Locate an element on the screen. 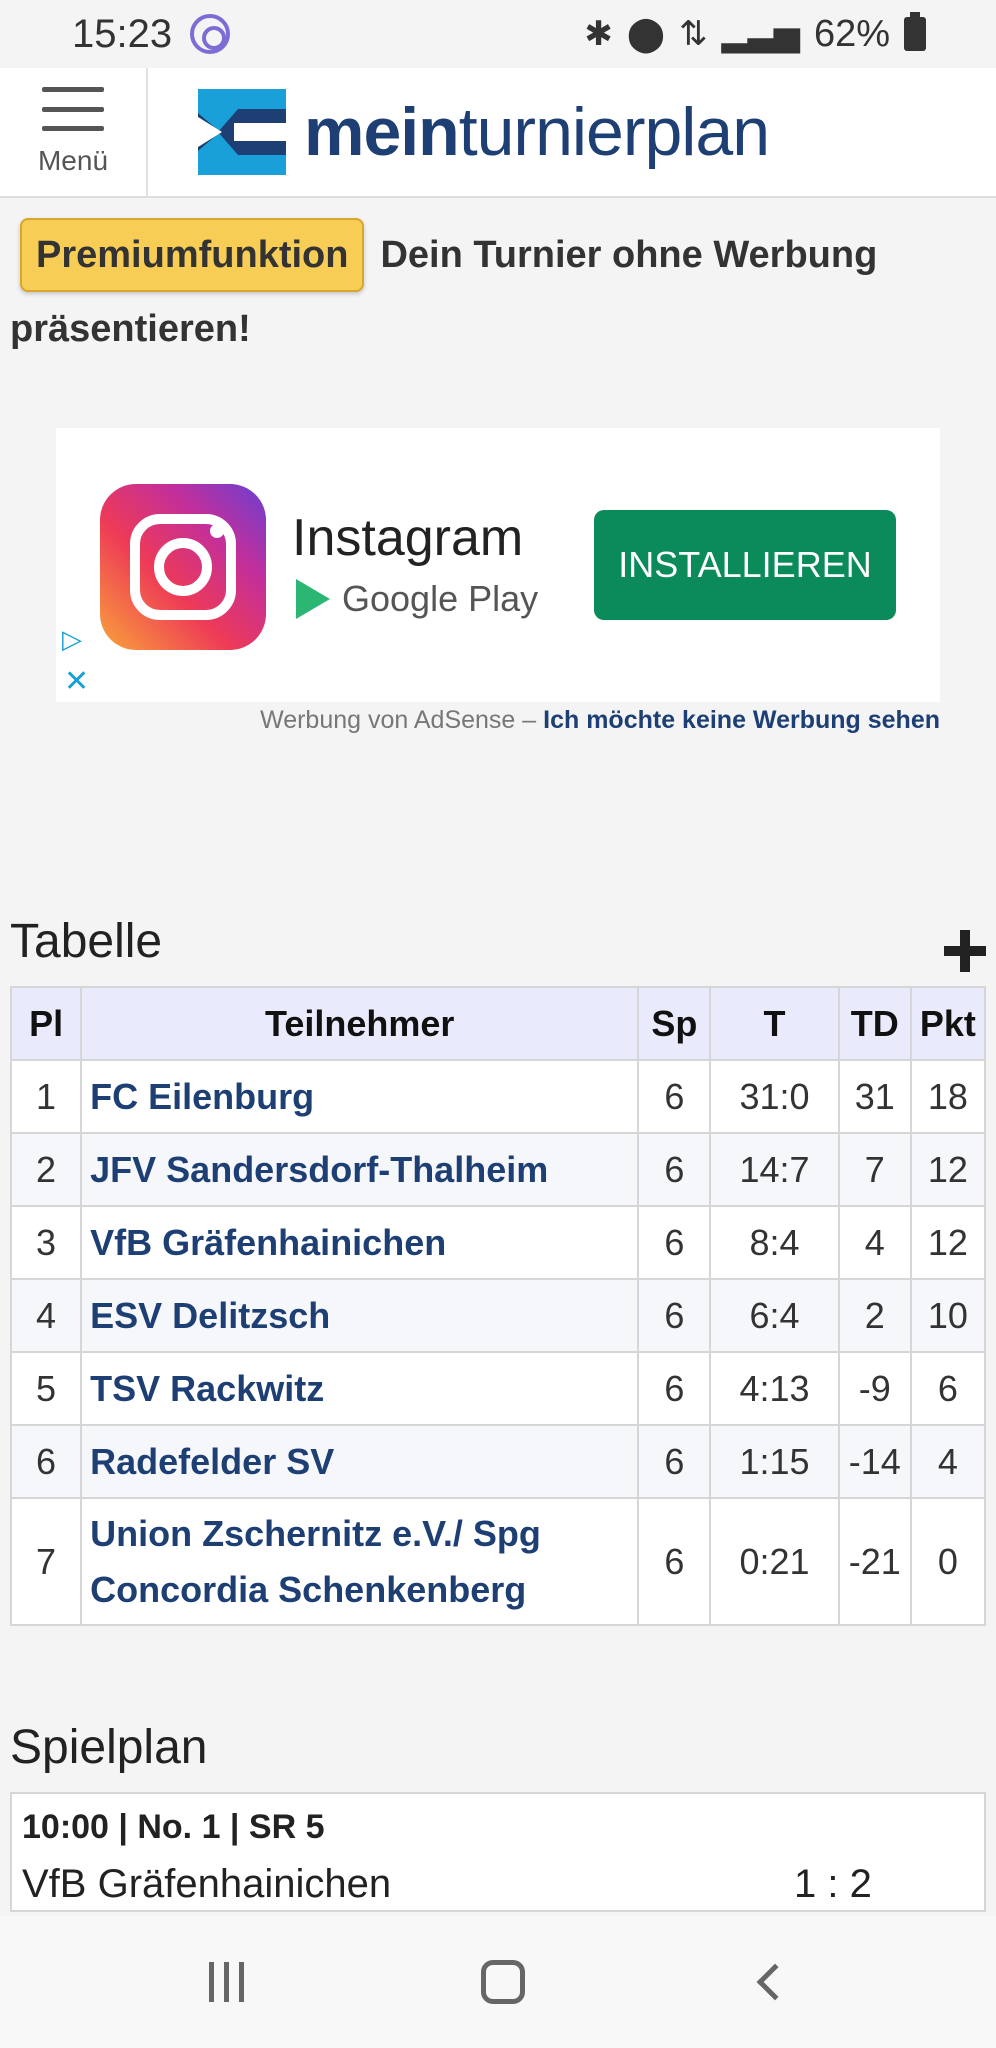 This screenshot has height=2048, width=996. table-row: 4 ESV Delitzsch 6 6:4 2 10 is located at coordinates (498, 1315).